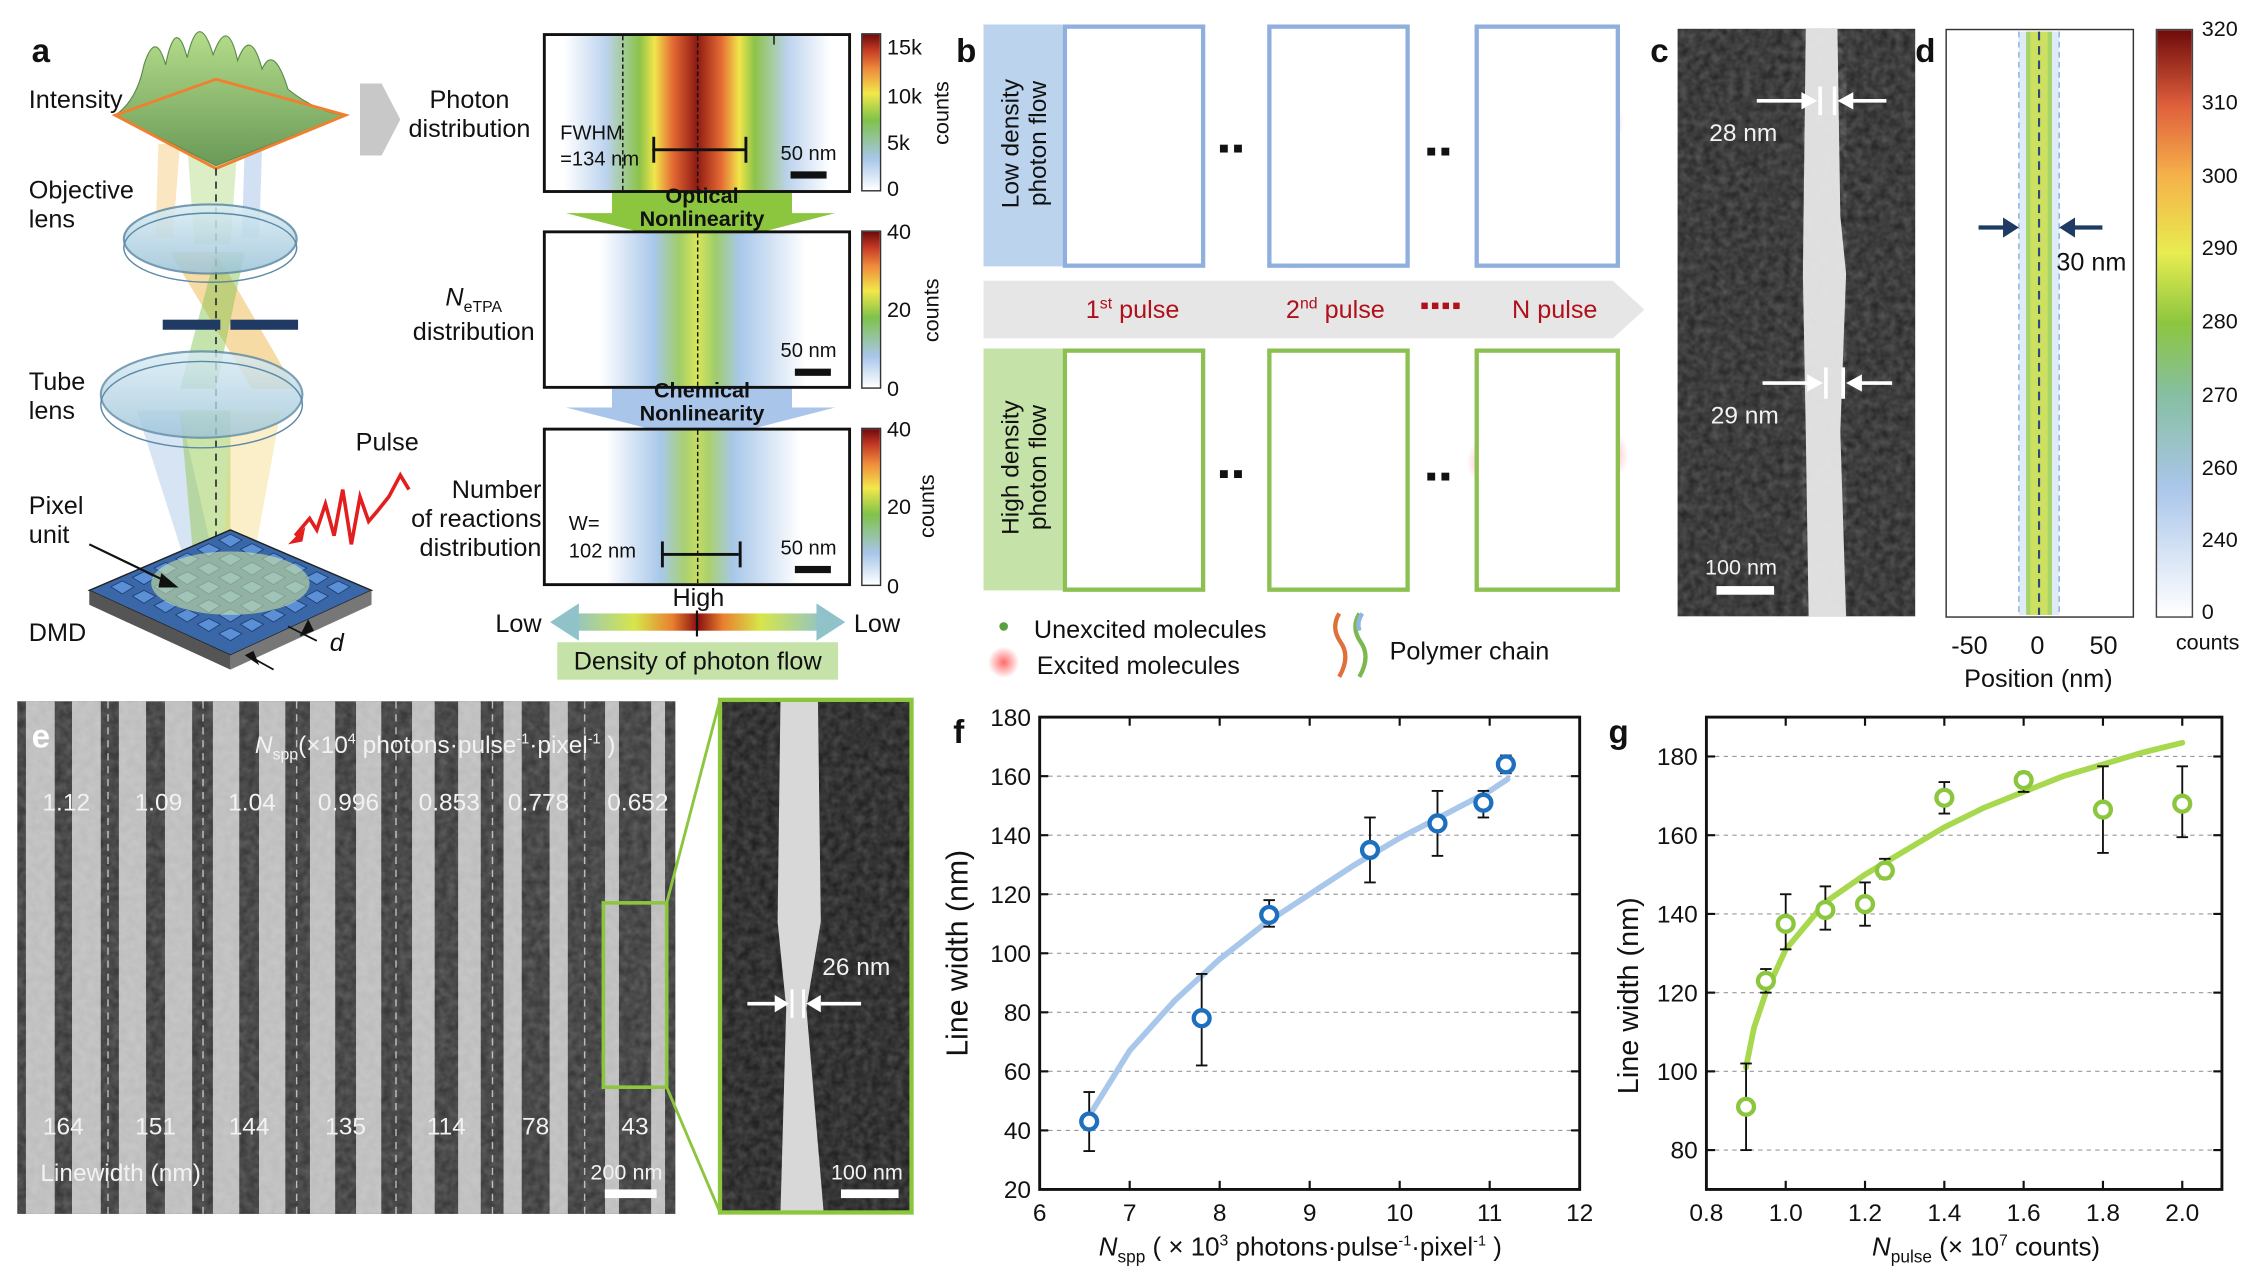 The width and height of the screenshot is (2258, 1280). Describe the element at coordinates (1010, 467) in the screenshot. I see `high-row-line1: High density` at that location.